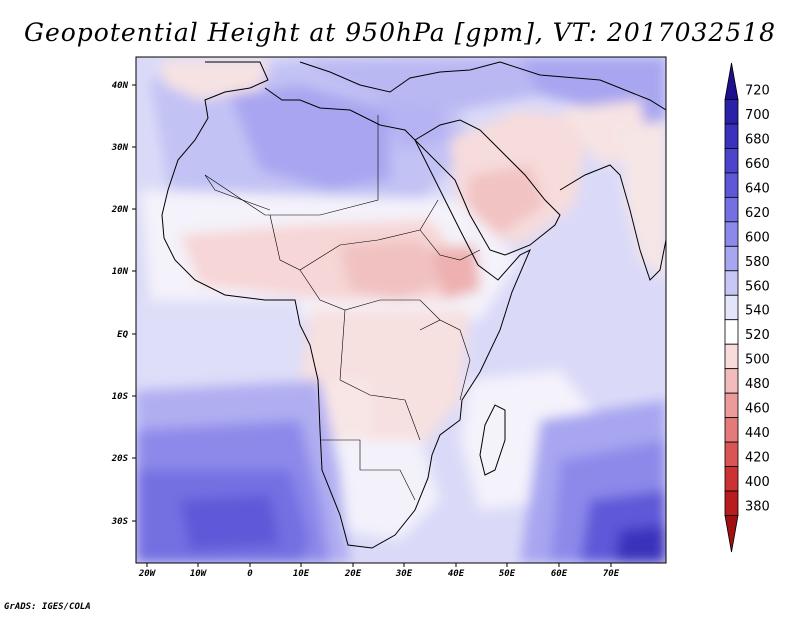  What do you see at coordinates (450, 245) in the screenshot?
I see `border-horn` at bounding box center [450, 245].